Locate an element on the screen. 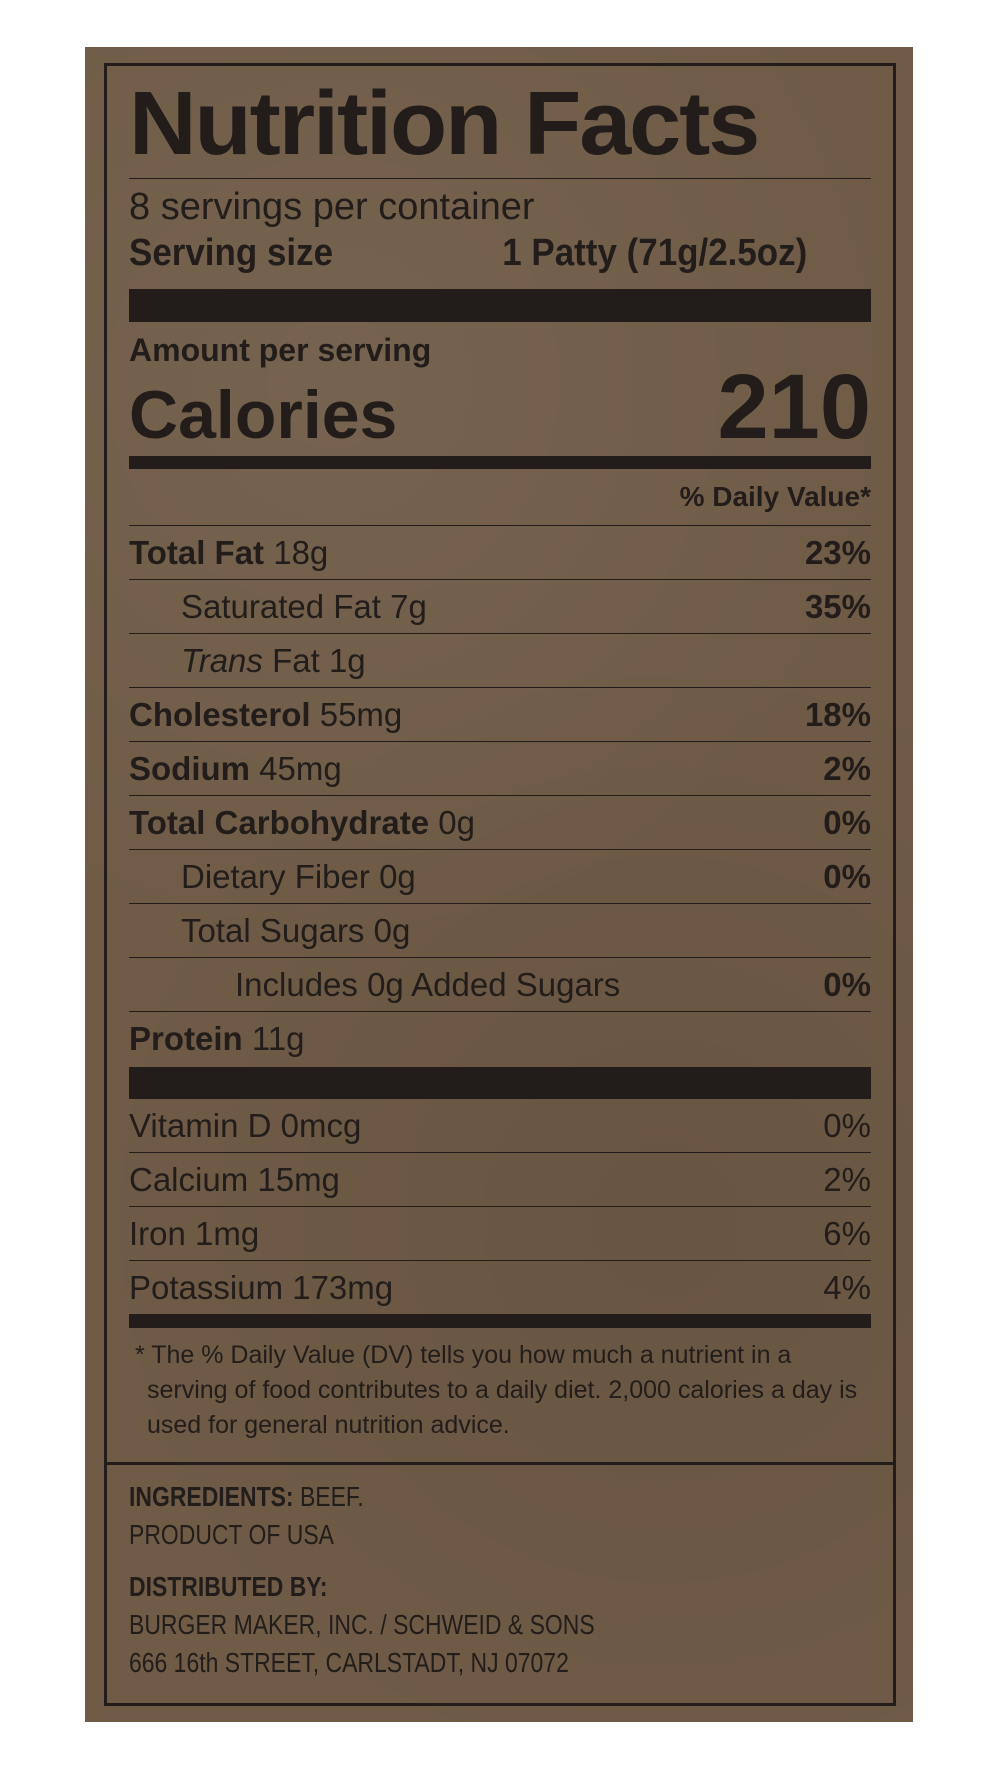  nutrient-name: Includes 0g Added Sugars is located at coordinates (428, 984).